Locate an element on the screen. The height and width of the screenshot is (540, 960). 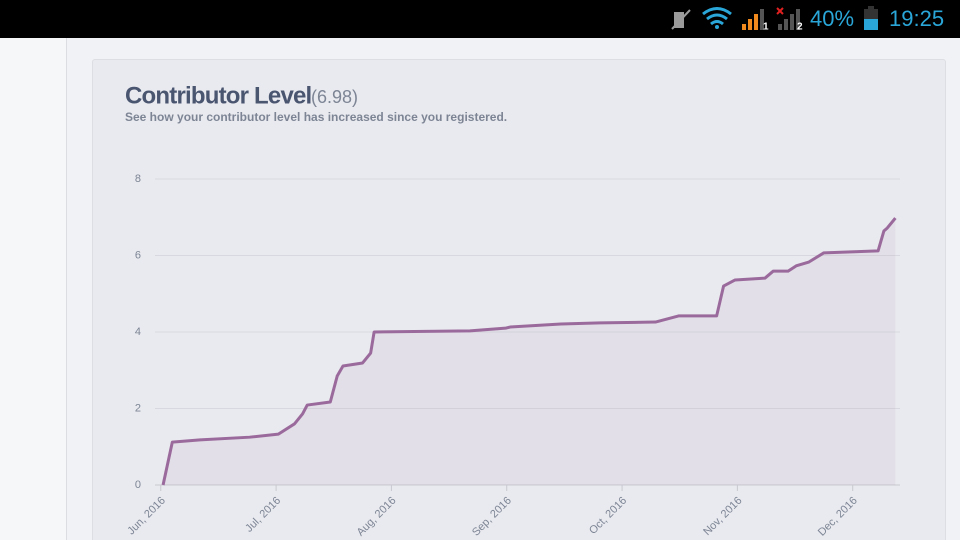
x-tick-label: Jun, 2016 is located at coordinates (146, 516).